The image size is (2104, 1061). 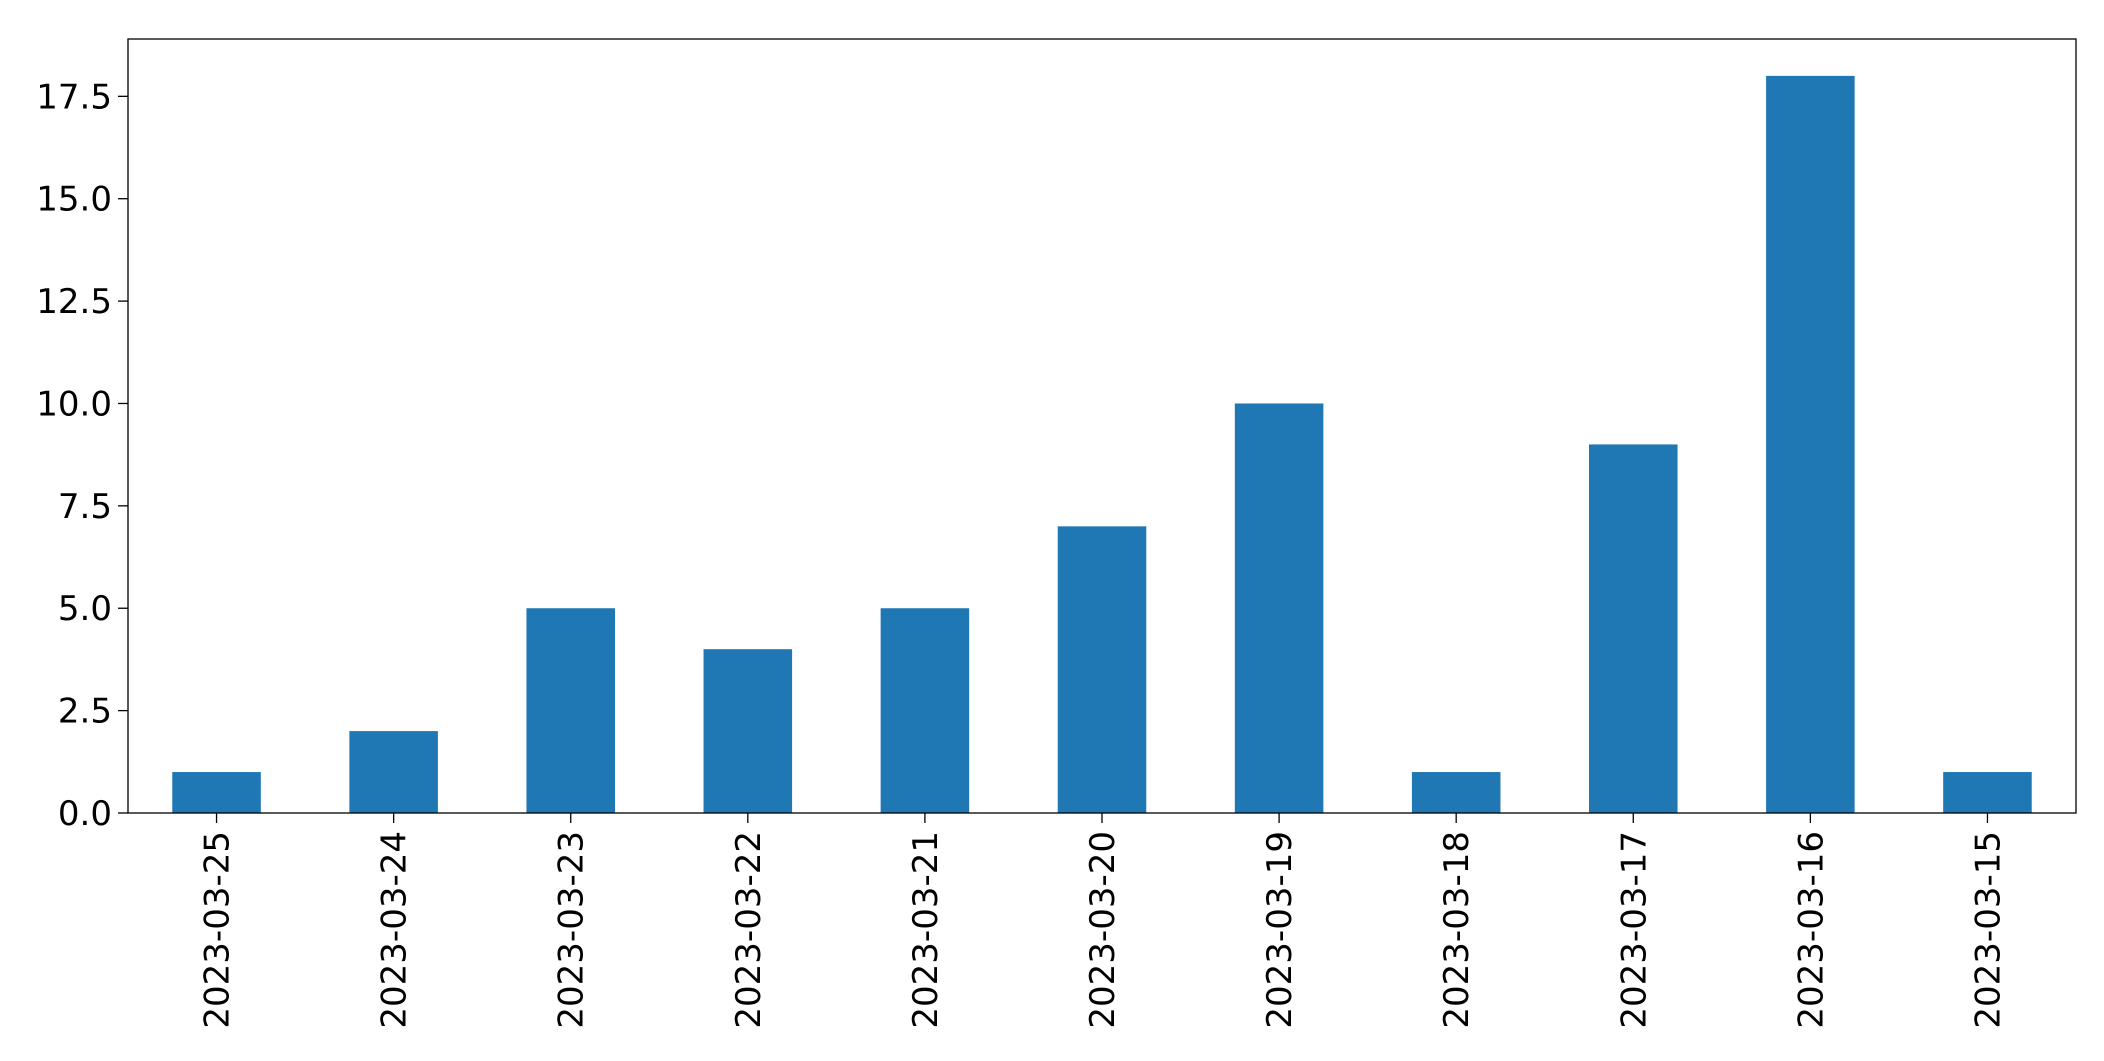 I want to click on y-tick-label: 5.0, so click(x=85, y=609).